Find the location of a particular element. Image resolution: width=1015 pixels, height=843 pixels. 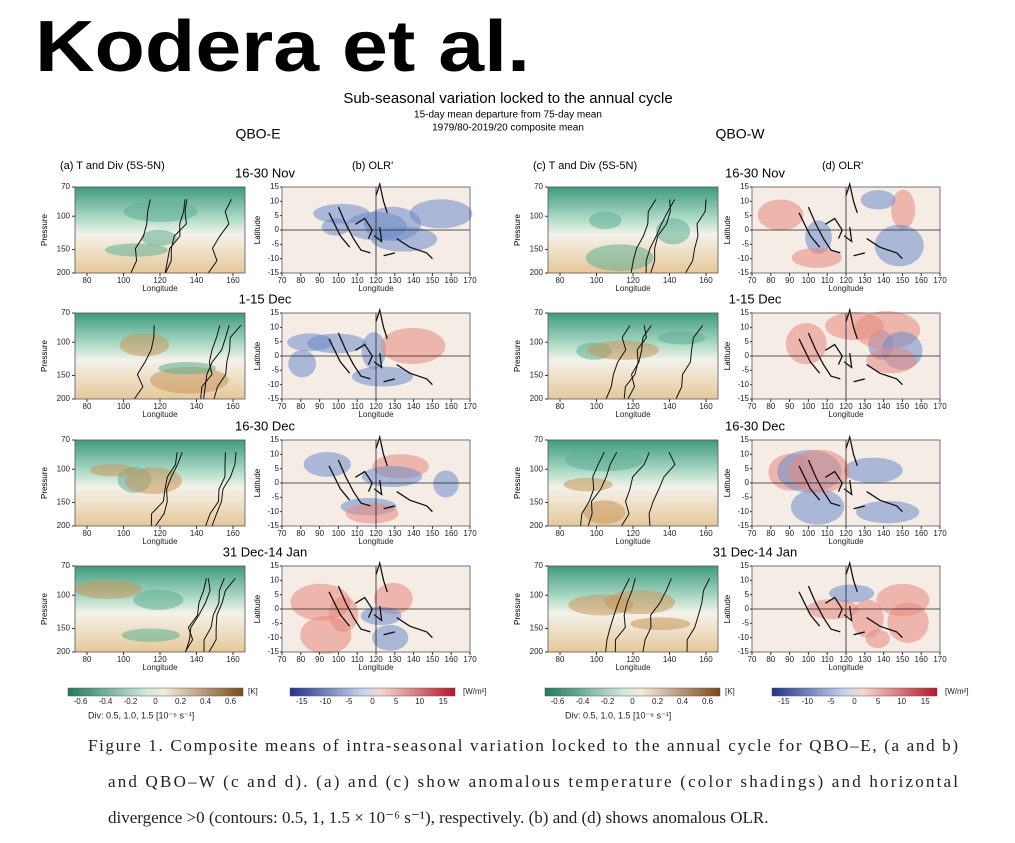

panel-label: (c) T and Div (5S-5N) is located at coordinates (585, 166).